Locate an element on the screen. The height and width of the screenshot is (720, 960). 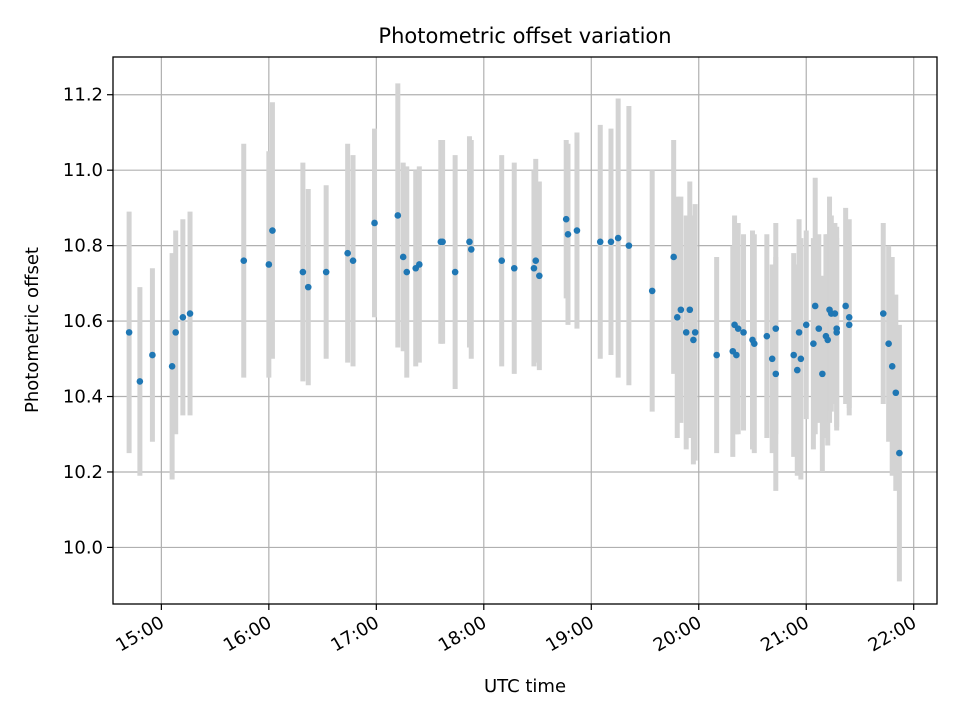
x-tick-label: 17:00 is located at coordinates (354, 634).